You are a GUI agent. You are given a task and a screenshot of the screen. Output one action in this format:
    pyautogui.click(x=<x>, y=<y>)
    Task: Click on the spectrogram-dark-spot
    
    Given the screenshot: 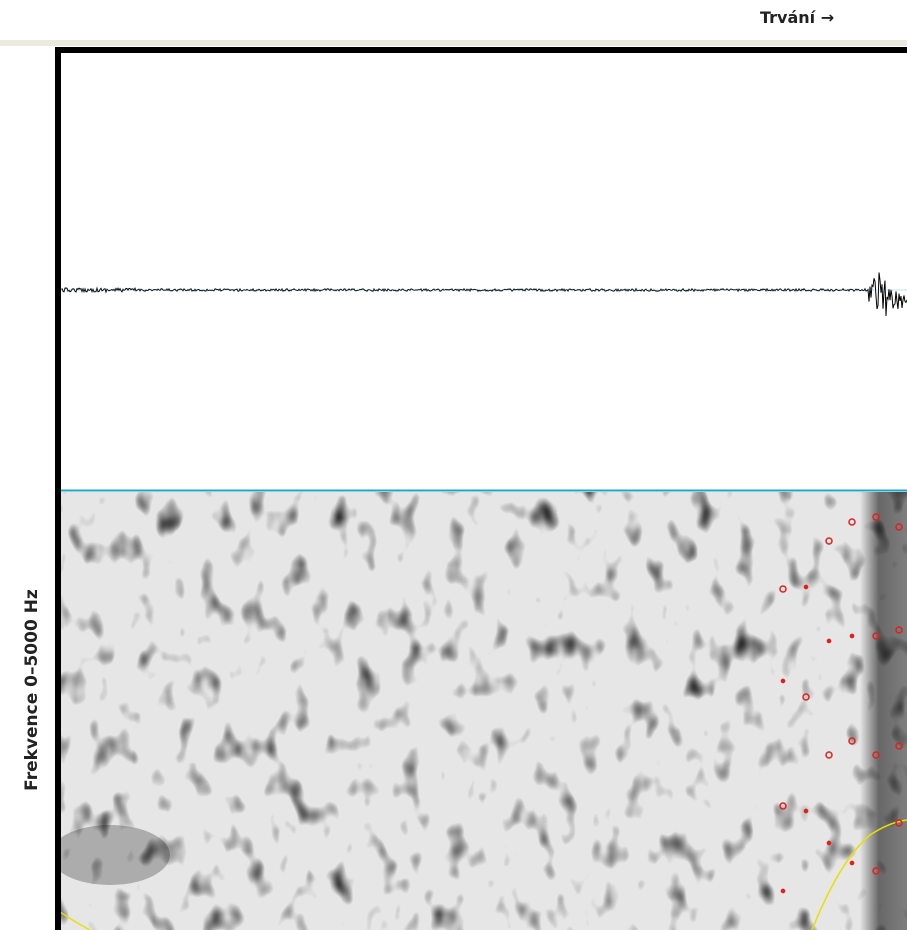 What is the action you would take?
    pyautogui.click(x=115, y=855)
    